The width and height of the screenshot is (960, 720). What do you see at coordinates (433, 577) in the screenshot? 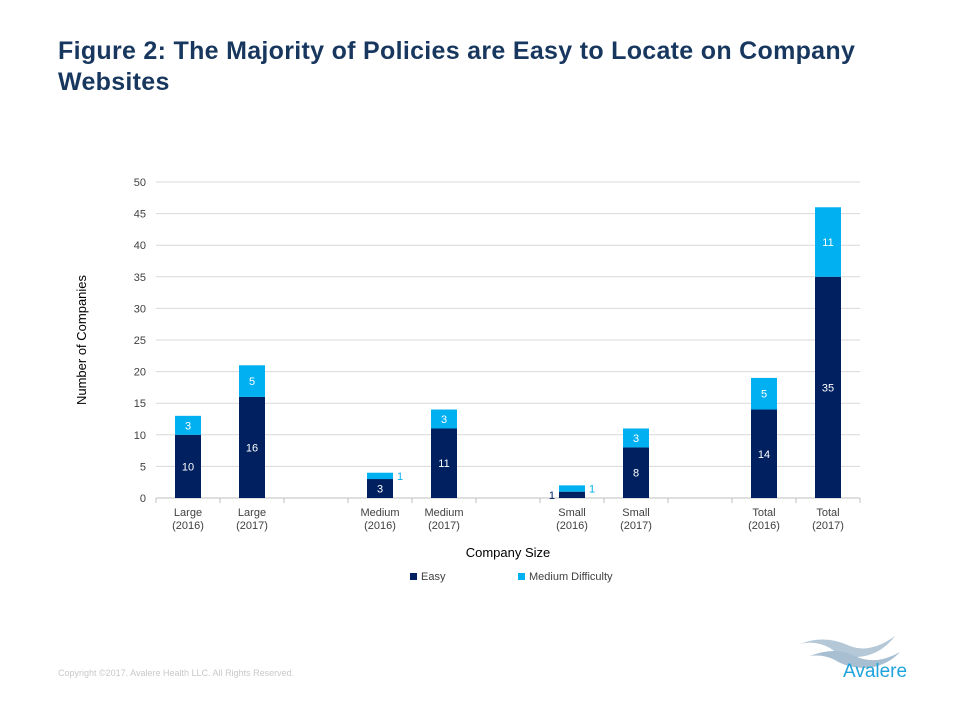
I see `legend-label: Easy` at bounding box center [433, 577].